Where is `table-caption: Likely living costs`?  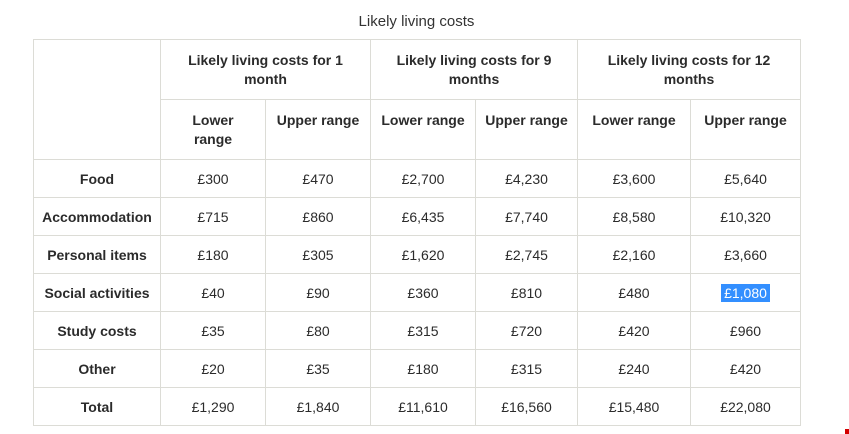
table-caption: Likely living costs is located at coordinates (416, 21).